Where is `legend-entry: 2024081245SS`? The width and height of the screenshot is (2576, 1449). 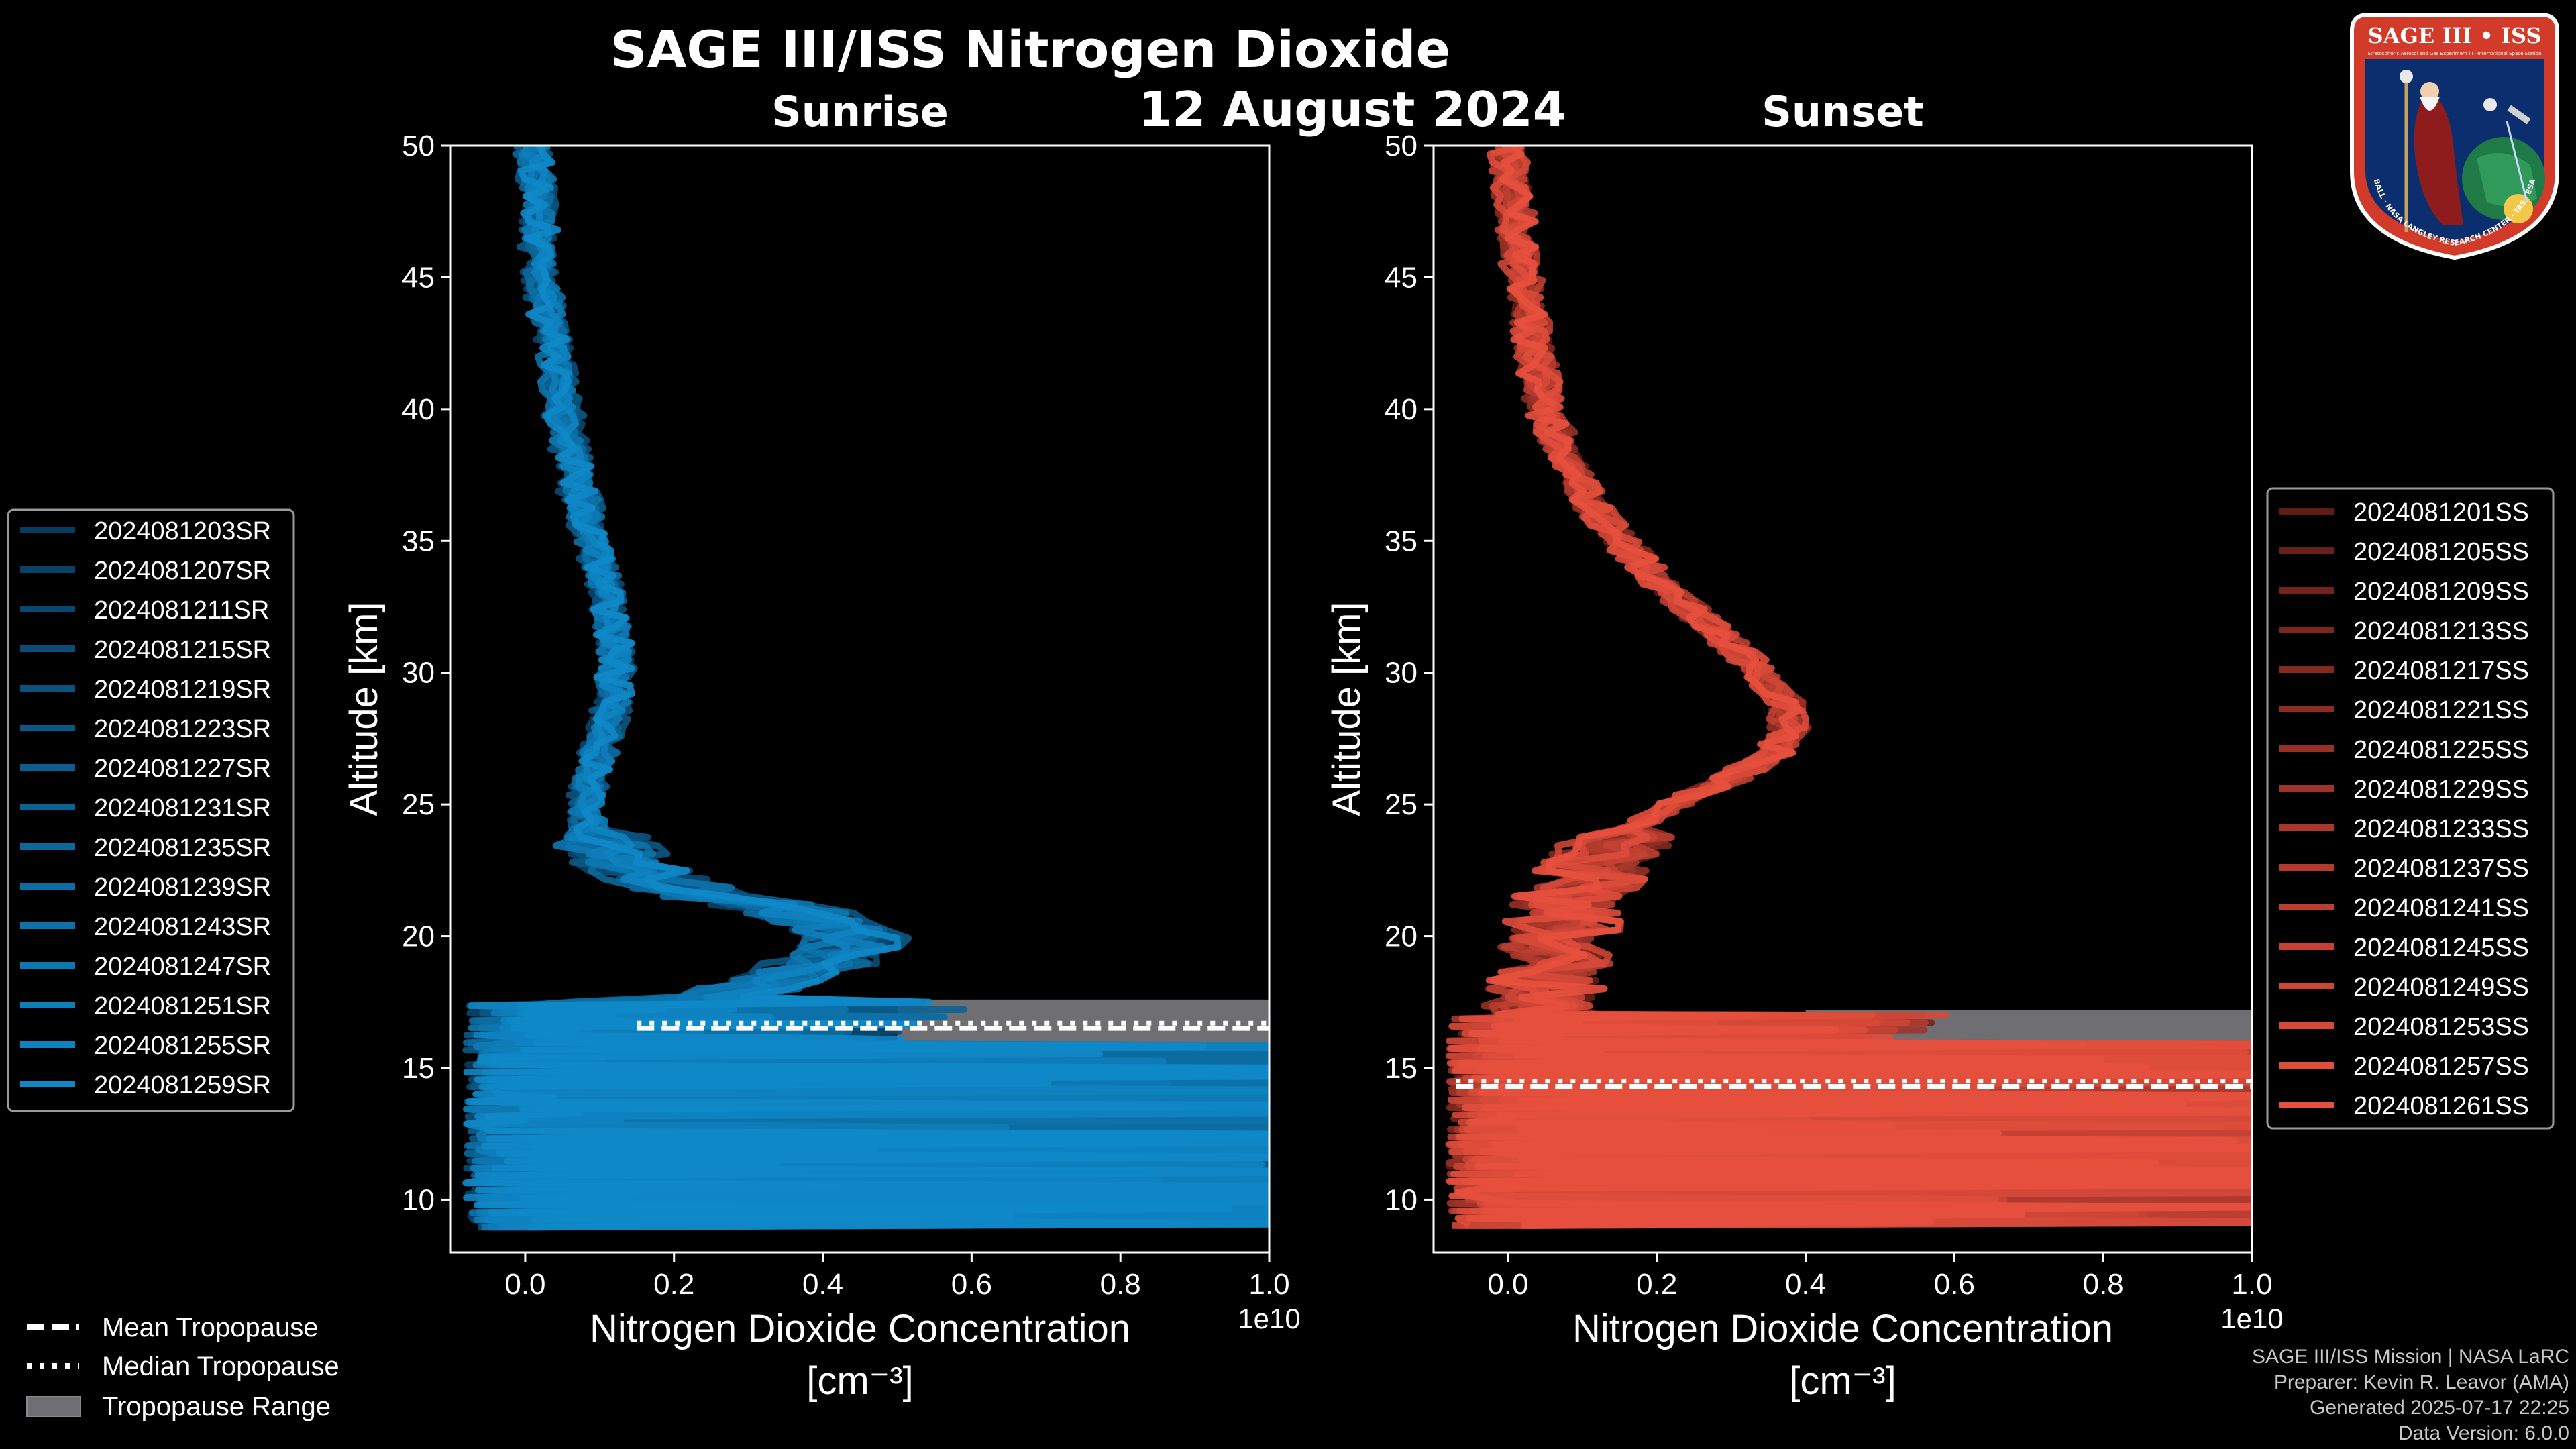 legend-entry: 2024081245SS is located at coordinates (2441, 948).